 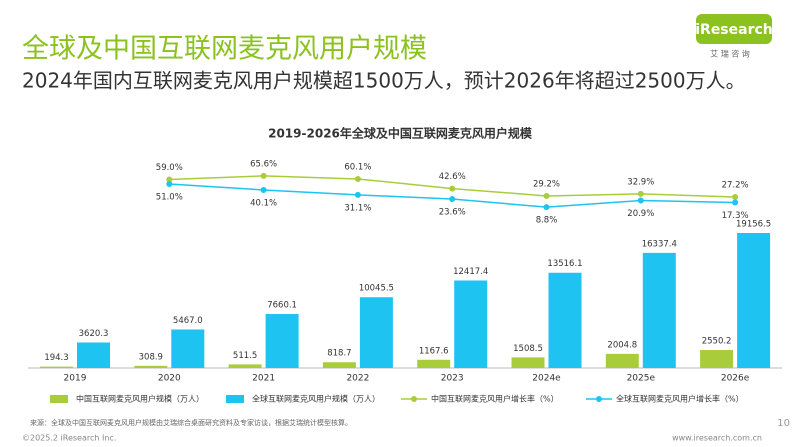 I want to click on x-tick-label: 2024e, so click(x=546, y=379).